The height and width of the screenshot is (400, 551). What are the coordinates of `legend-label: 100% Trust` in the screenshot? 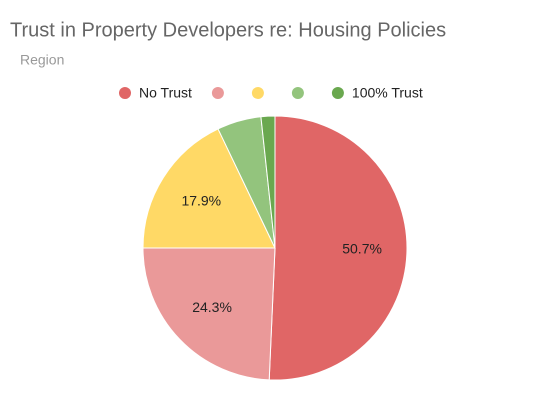 It's located at (387, 93).